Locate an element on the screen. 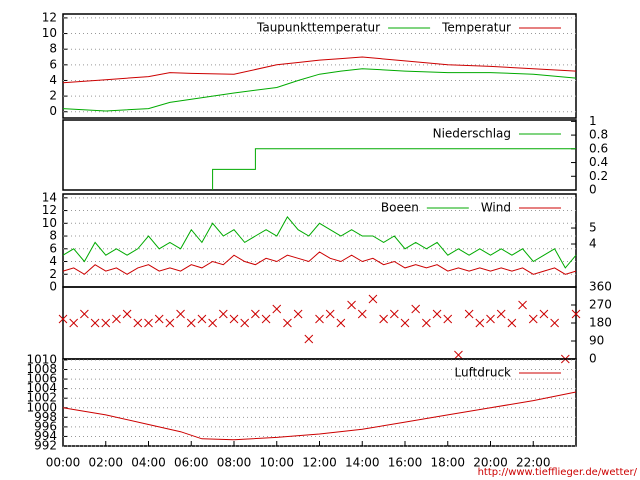  y-tick-label: 14 is located at coordinates (49, 197).